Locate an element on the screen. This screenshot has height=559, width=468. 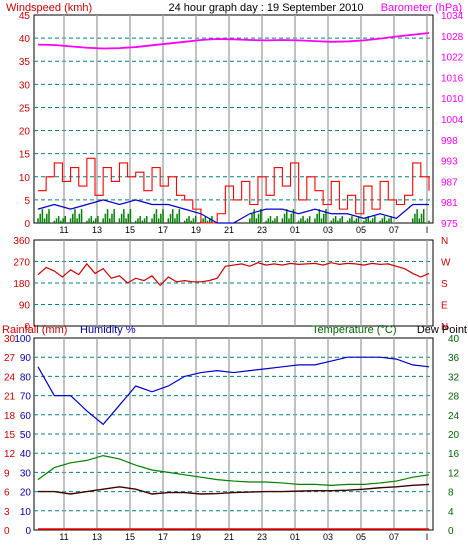
baro-y-tick: 1028 is located at coordinates (452, 37).